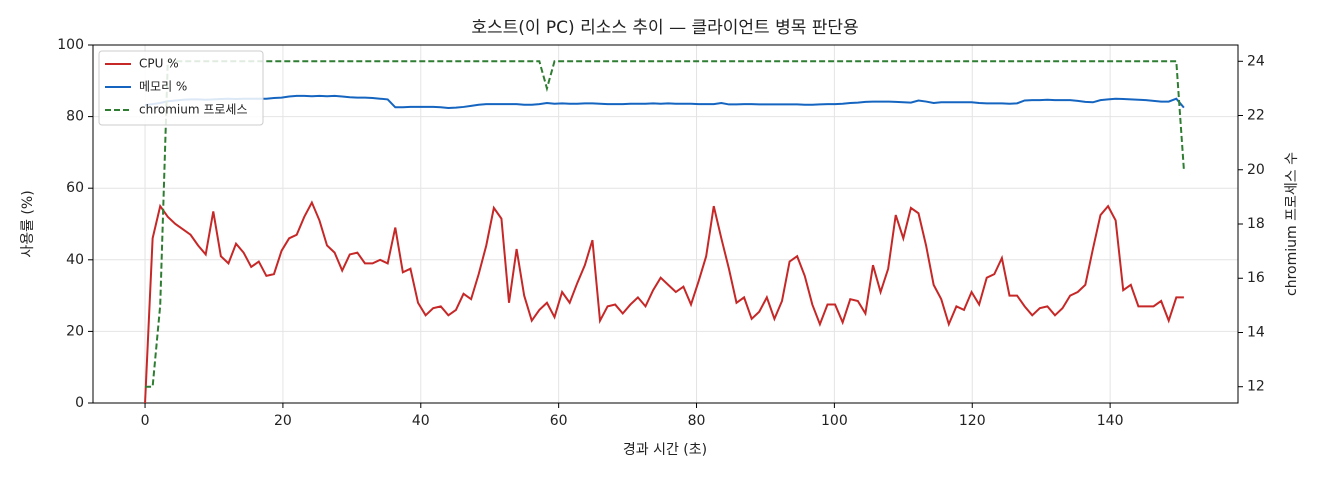  What do you see at coordinates (283, 421) in the screenshot?
I see `x-tick-label: 20` at bounding box center [283, 421].